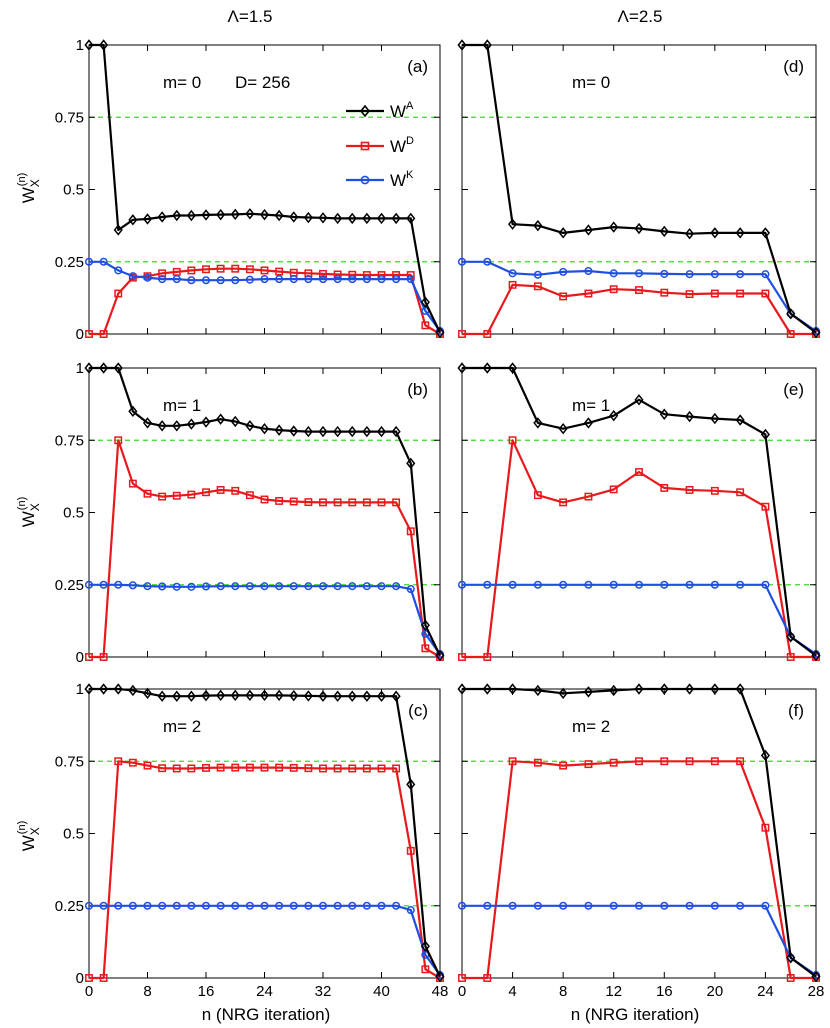  What do you see at coordinates (264, 619) in the screenshot?
I see `series-wk` at bounding box center [264, 619].